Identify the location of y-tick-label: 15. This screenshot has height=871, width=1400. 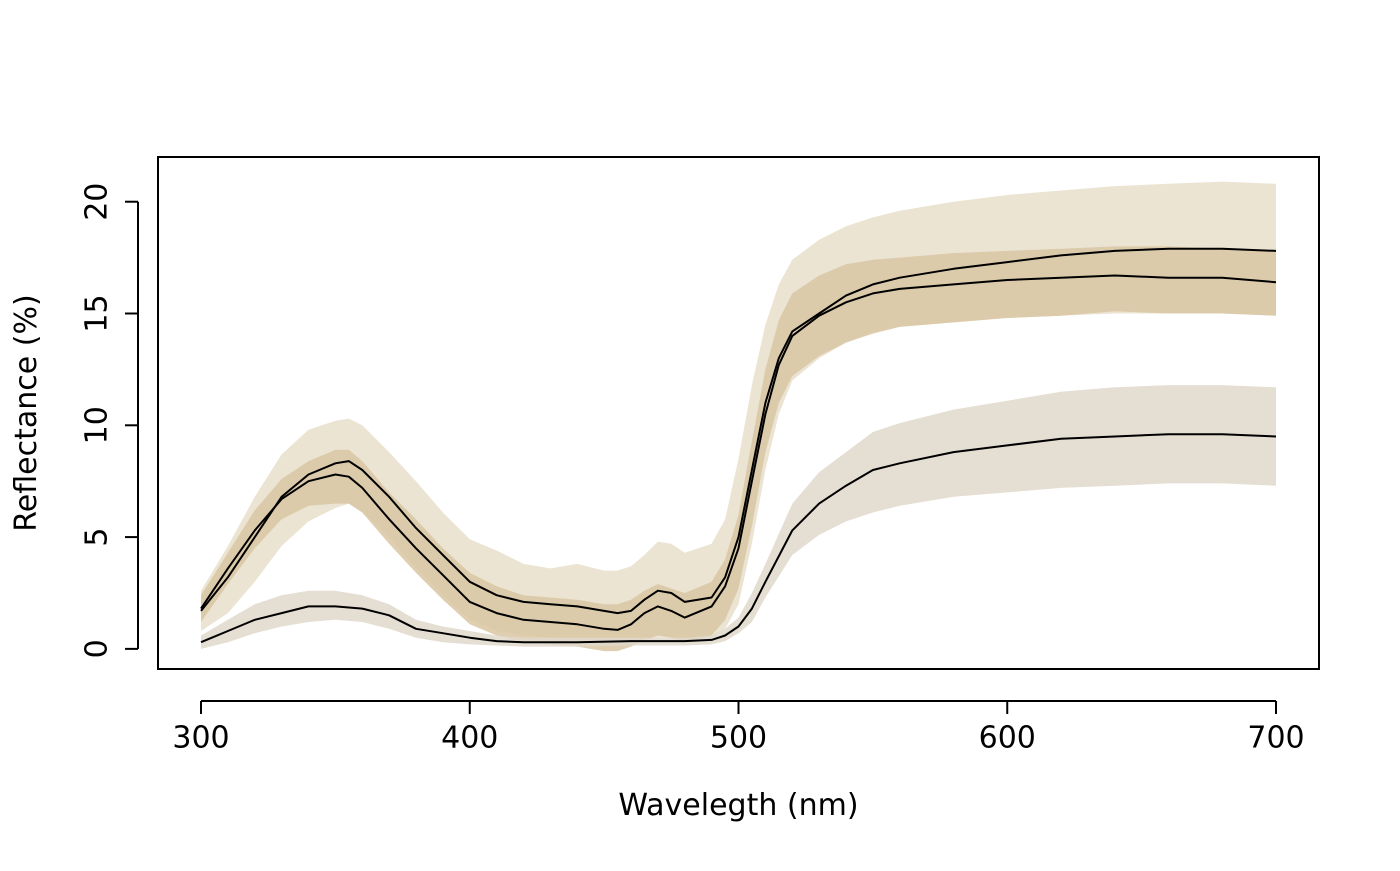
(97, 313).